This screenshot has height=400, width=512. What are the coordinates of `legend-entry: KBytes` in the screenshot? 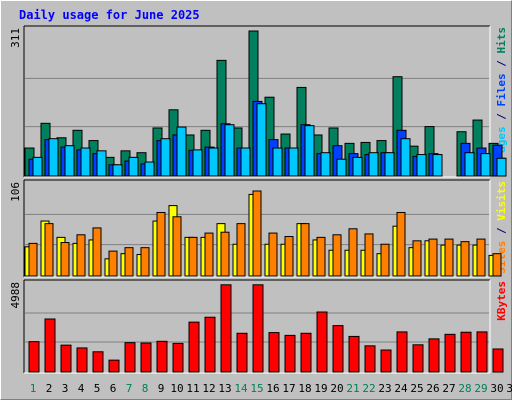 It's located at (501, 301).